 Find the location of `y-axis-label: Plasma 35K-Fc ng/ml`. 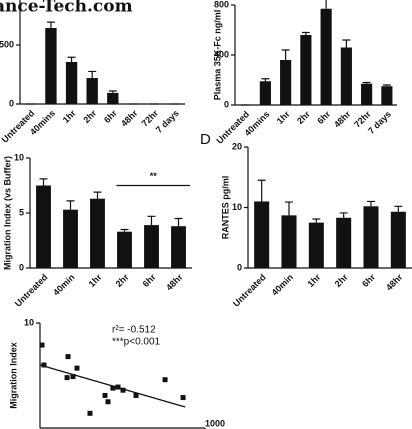

y-axis-label: Plasma 35K-Fc ng/ml is located at coordinates (217, 55).